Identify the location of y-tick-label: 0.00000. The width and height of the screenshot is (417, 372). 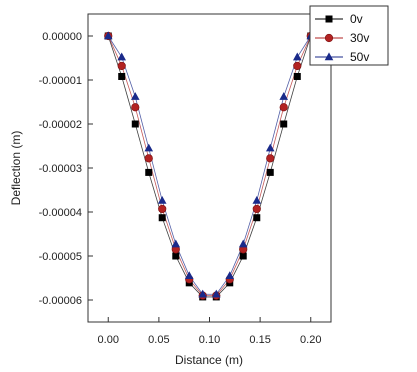
(62, 37).